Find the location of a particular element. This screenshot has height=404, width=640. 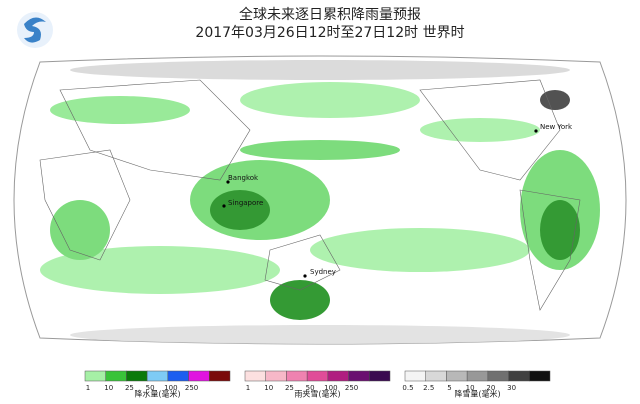

logo is located at coordinates (35, 30).